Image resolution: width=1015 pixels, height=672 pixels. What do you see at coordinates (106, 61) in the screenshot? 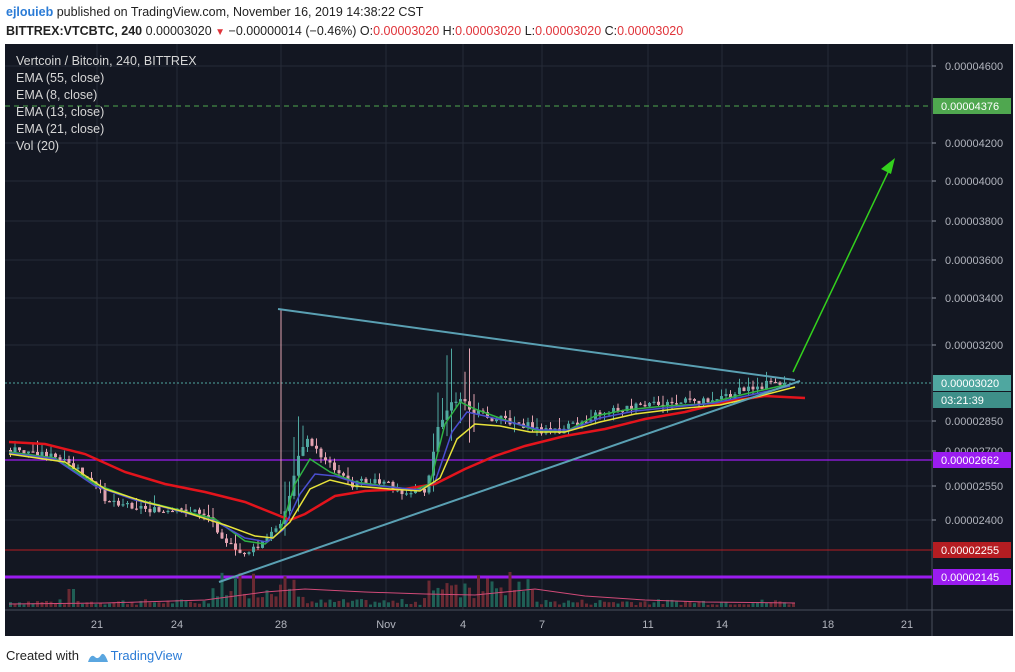
I see `legend-title: Vertcoin / Bitcoin, 240, BITTREX` at bounding box center [106, 61].